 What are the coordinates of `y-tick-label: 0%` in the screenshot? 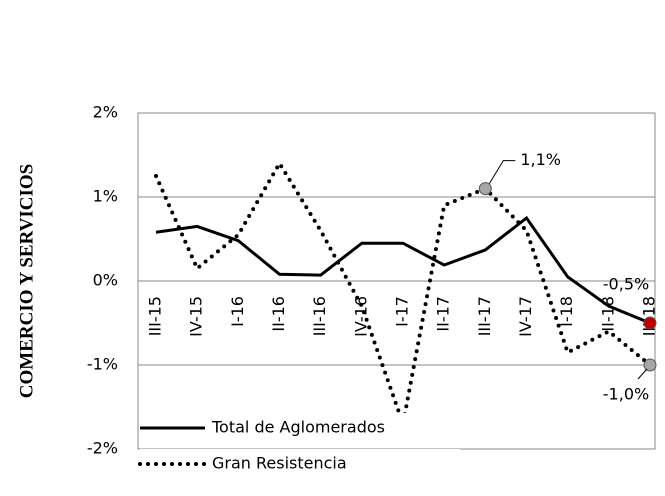 It's located at (105, 280).